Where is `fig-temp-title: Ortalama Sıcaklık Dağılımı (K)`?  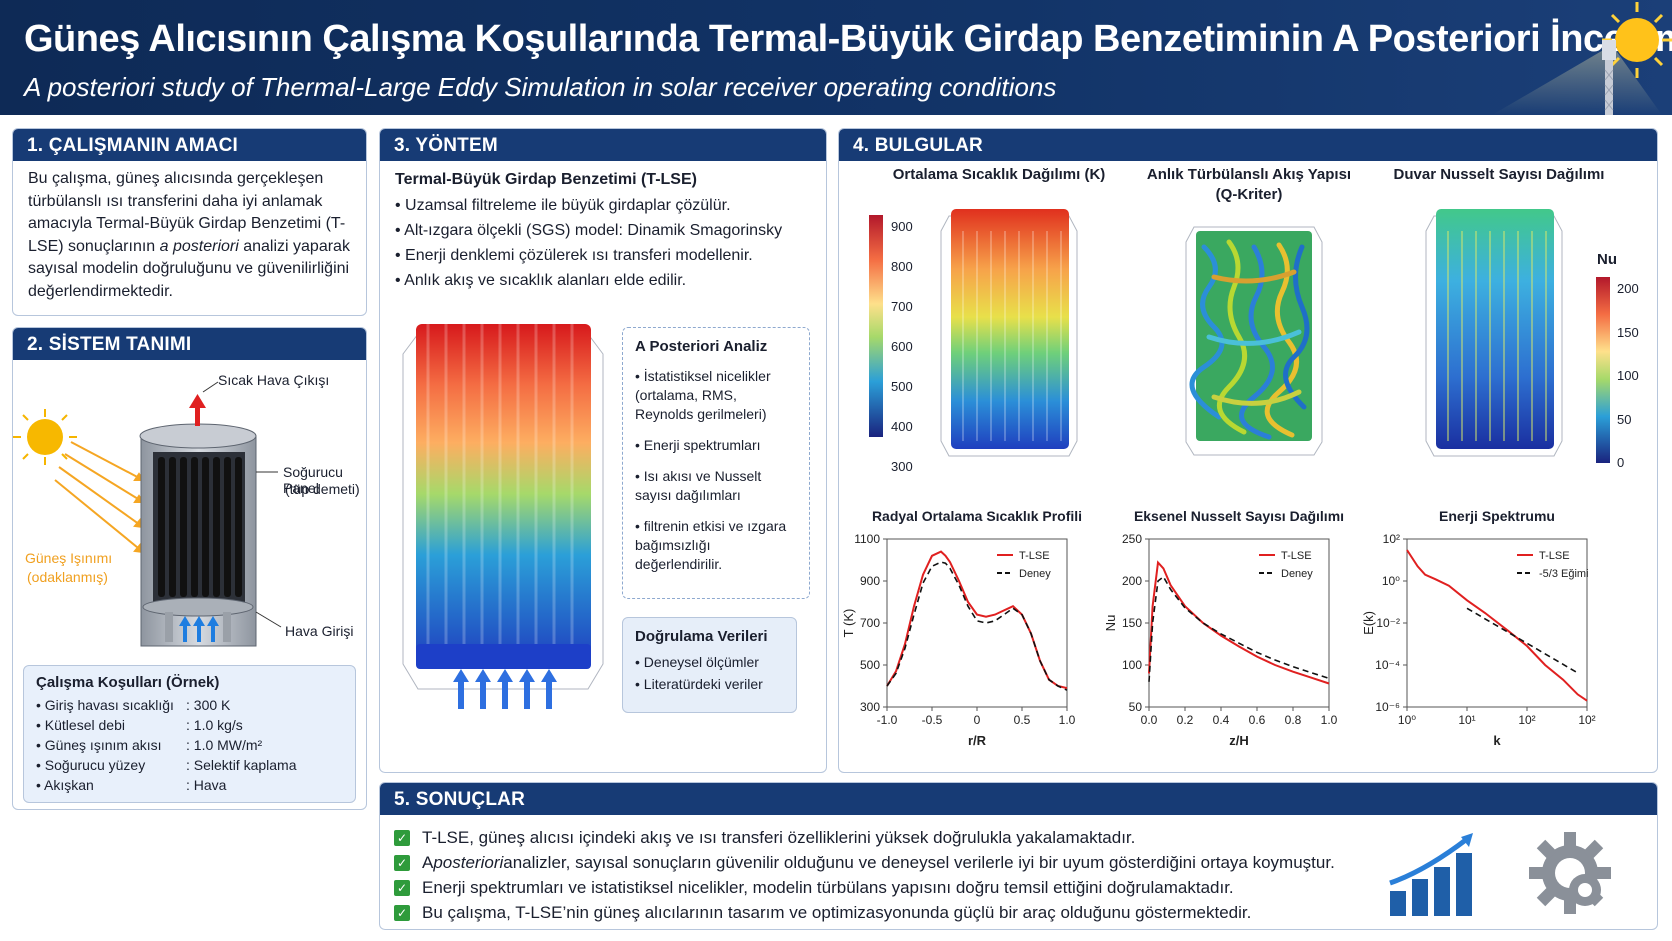
fig-temp-title: Ortalama Sıcaklık Dağılımı (K) is located at coordinates (999, 174).